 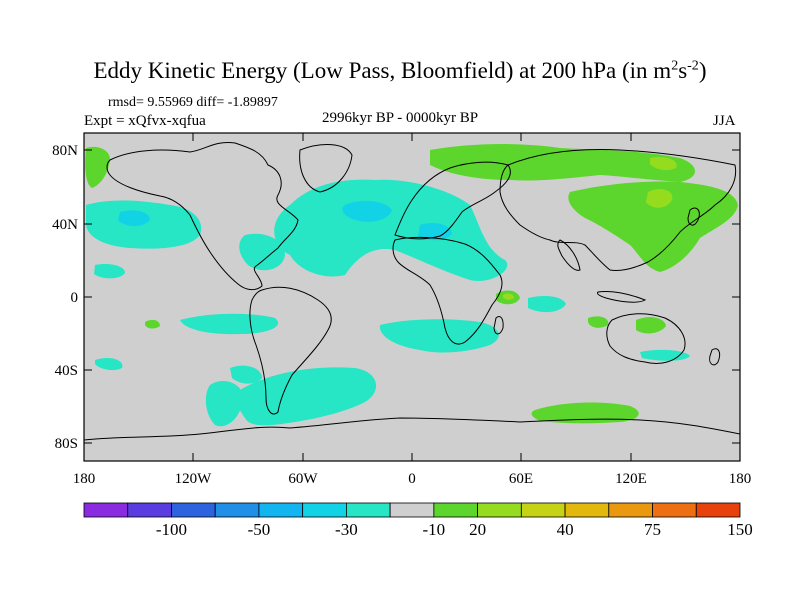 I want to click on western-indian-positive-core, so click(x=508, y=296).